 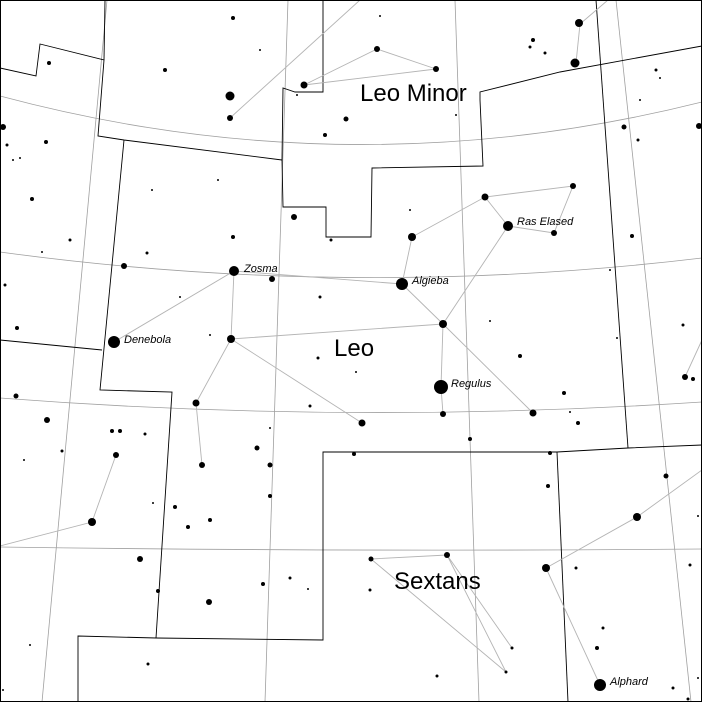 I want to click on star-label-algieba: Algieba, so click(x=430, y=281).